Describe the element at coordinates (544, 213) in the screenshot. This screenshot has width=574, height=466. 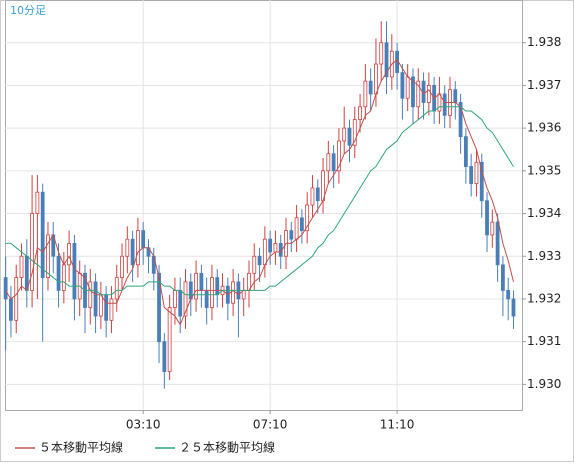
I see `y-tick-label: 1.934` at that location.